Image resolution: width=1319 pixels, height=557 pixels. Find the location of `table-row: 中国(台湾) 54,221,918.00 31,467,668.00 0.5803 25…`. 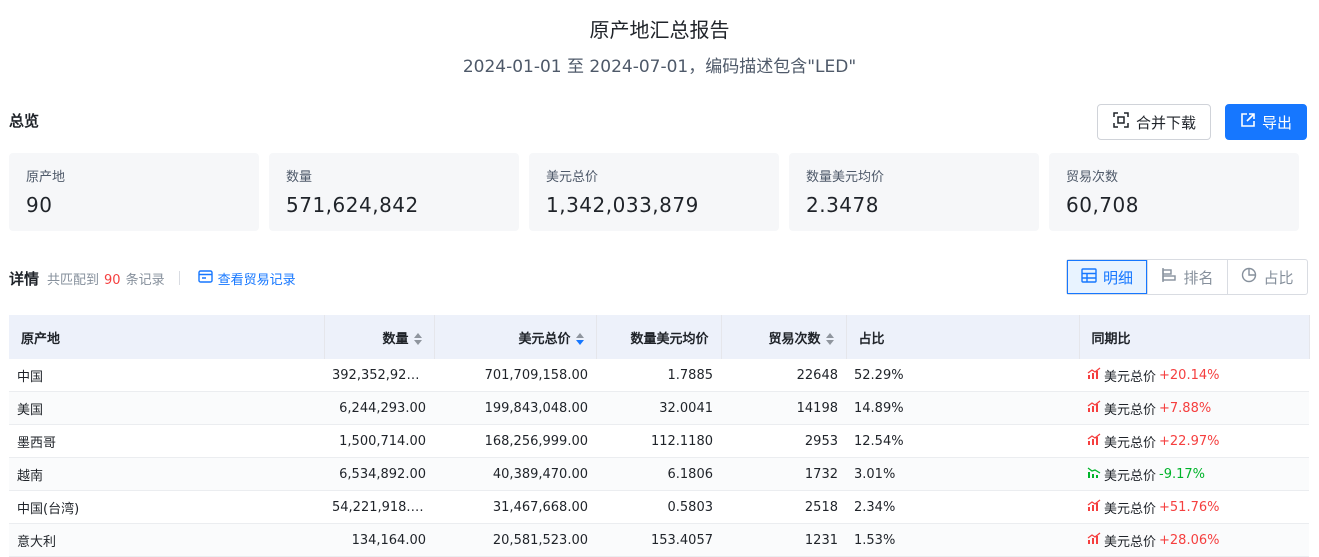

table-row: 中国(台湾) 54,221,918.00 31,467,668.00 0.5803 25… is located at coordinates (659, 507).